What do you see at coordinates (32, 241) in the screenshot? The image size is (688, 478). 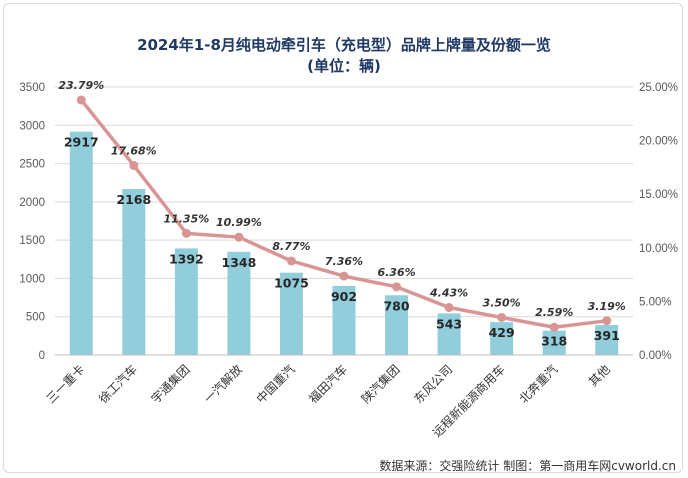 I see `y-tick-label: 1500` at bounding box center [32, 241].